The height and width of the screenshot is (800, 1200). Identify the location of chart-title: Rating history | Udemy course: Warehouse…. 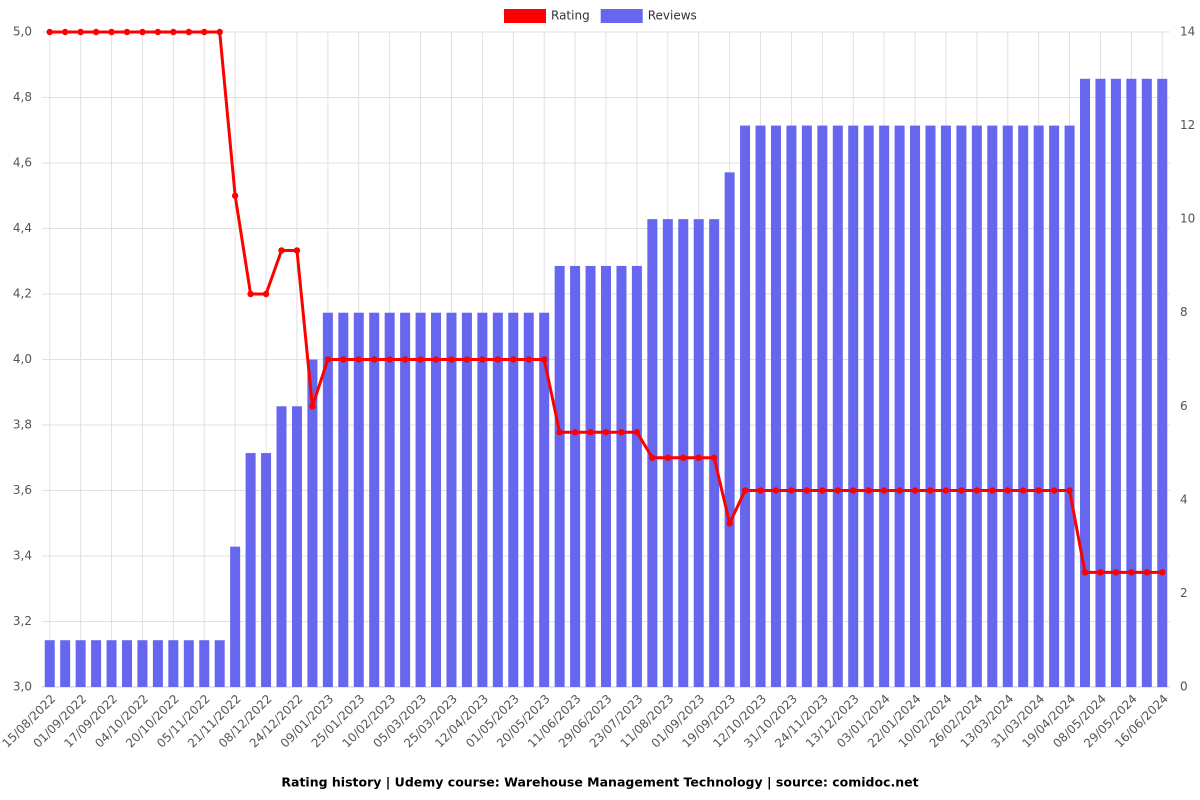
(599, 782).